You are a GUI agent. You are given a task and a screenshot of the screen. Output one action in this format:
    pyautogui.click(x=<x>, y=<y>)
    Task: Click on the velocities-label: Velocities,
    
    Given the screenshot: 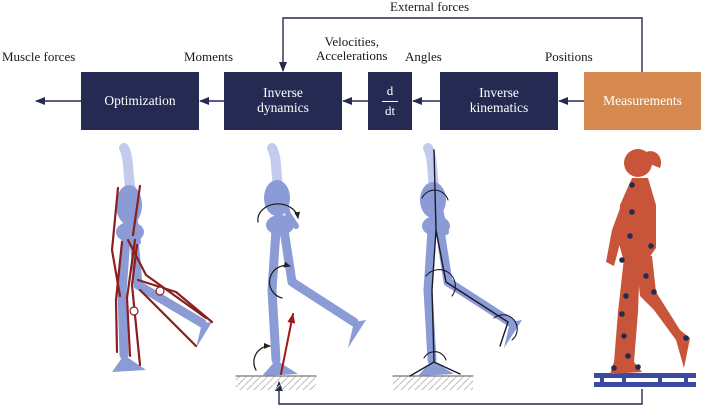 What is the action you would take?
    pyautogui.click(x=351, y=41)
    